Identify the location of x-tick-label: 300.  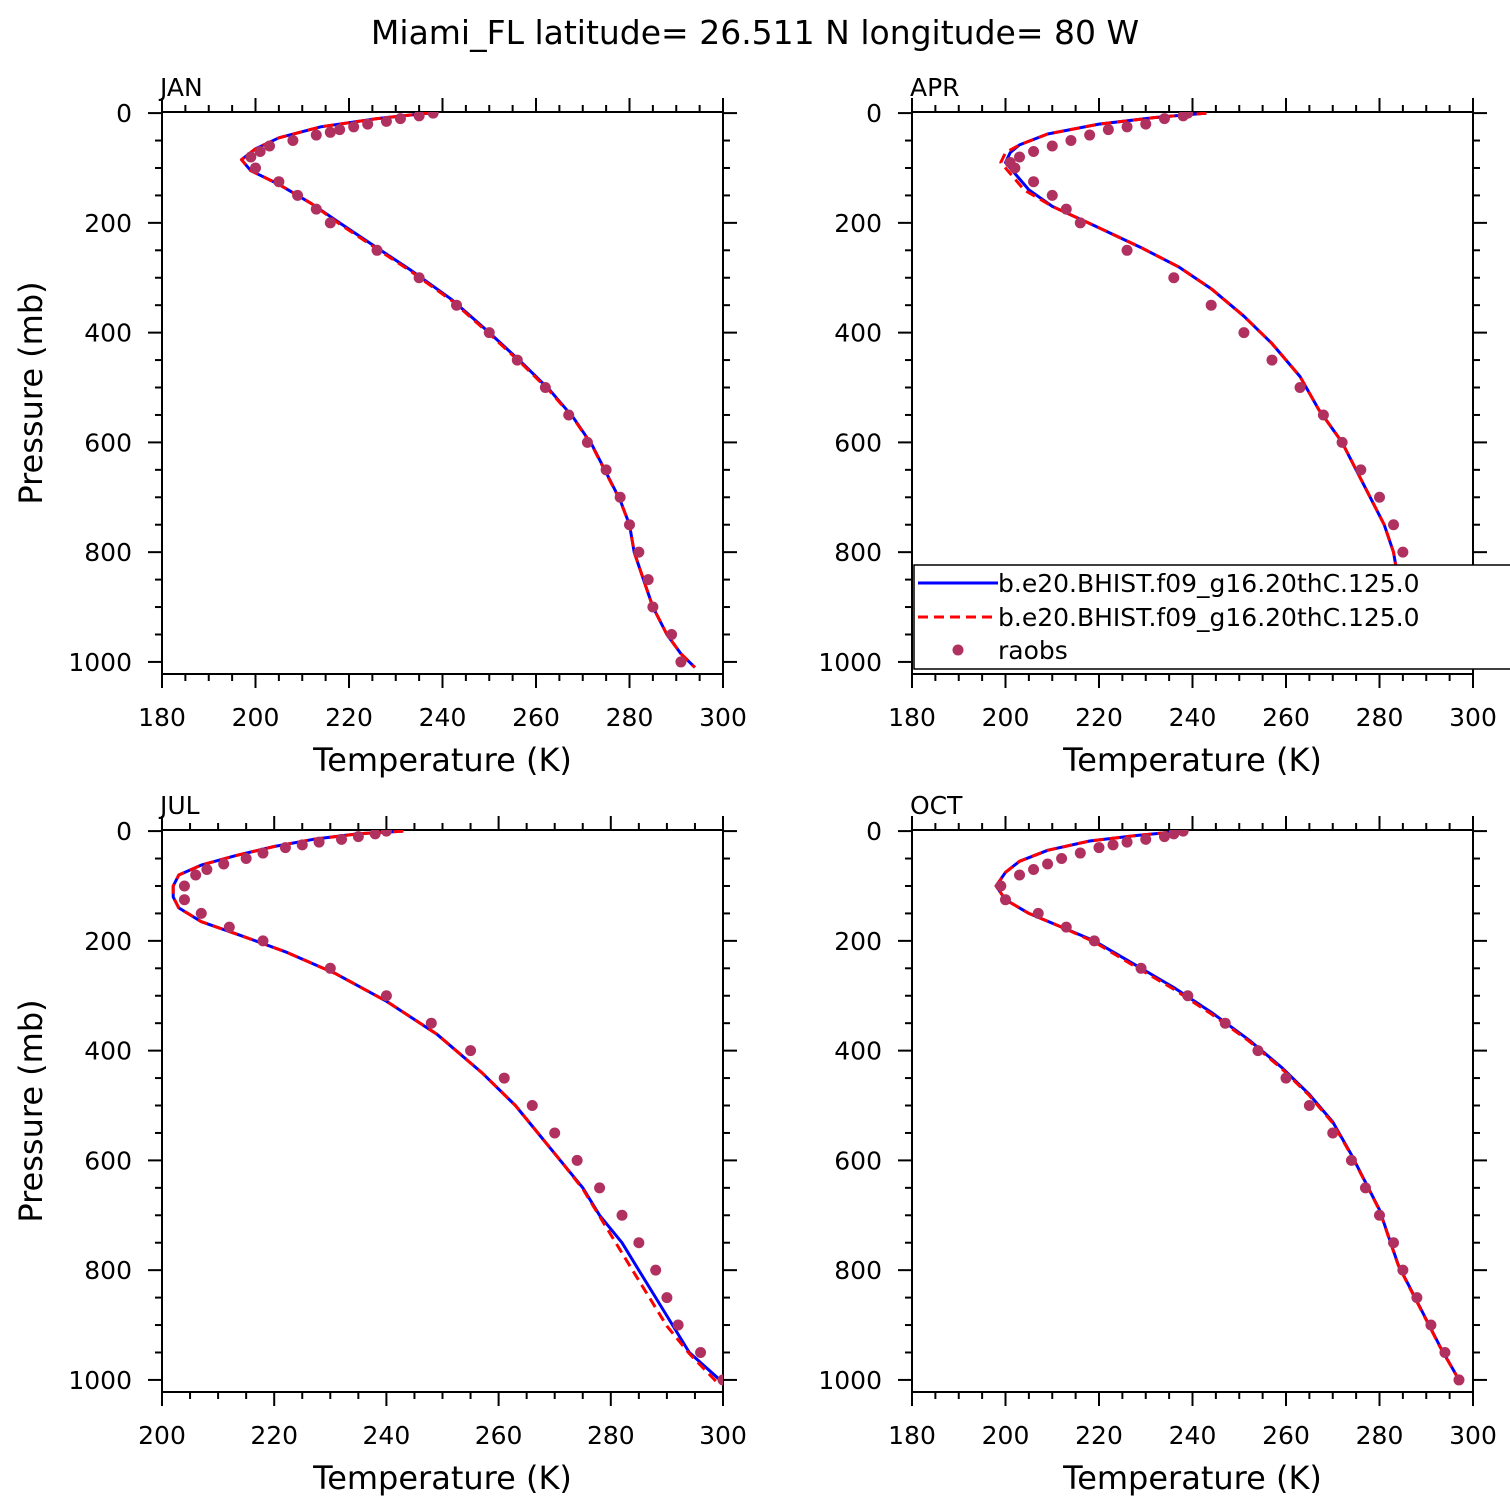
(1473, 1435).